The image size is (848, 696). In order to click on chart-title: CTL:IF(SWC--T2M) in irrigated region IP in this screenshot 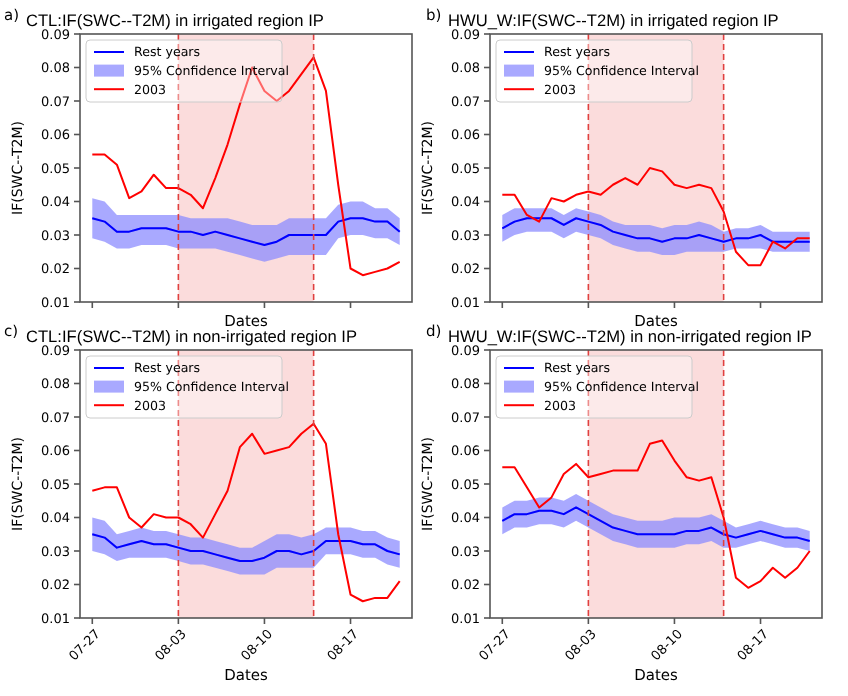, I will do `click(175, 20)`.